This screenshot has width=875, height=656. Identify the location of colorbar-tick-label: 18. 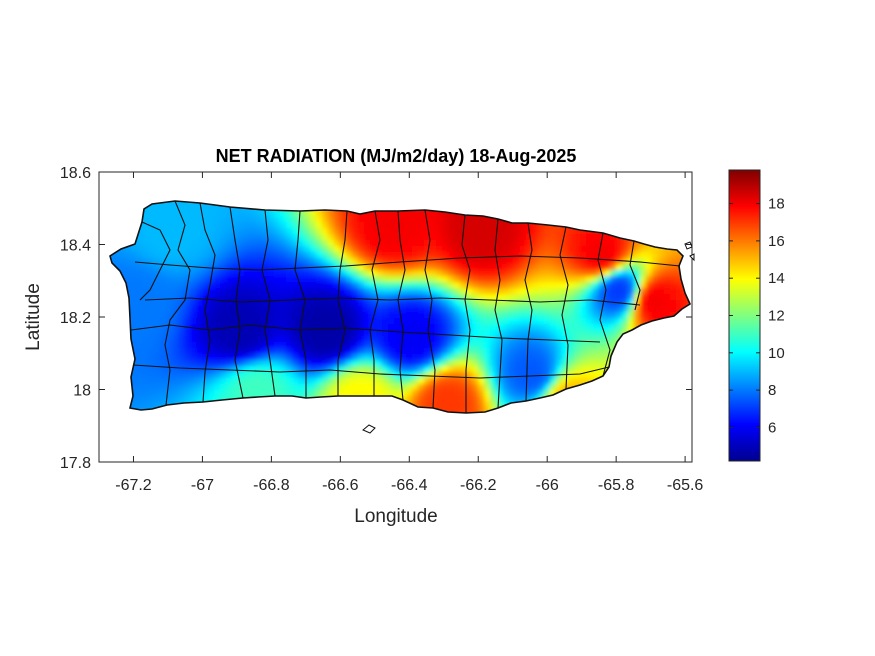
(776, 204).